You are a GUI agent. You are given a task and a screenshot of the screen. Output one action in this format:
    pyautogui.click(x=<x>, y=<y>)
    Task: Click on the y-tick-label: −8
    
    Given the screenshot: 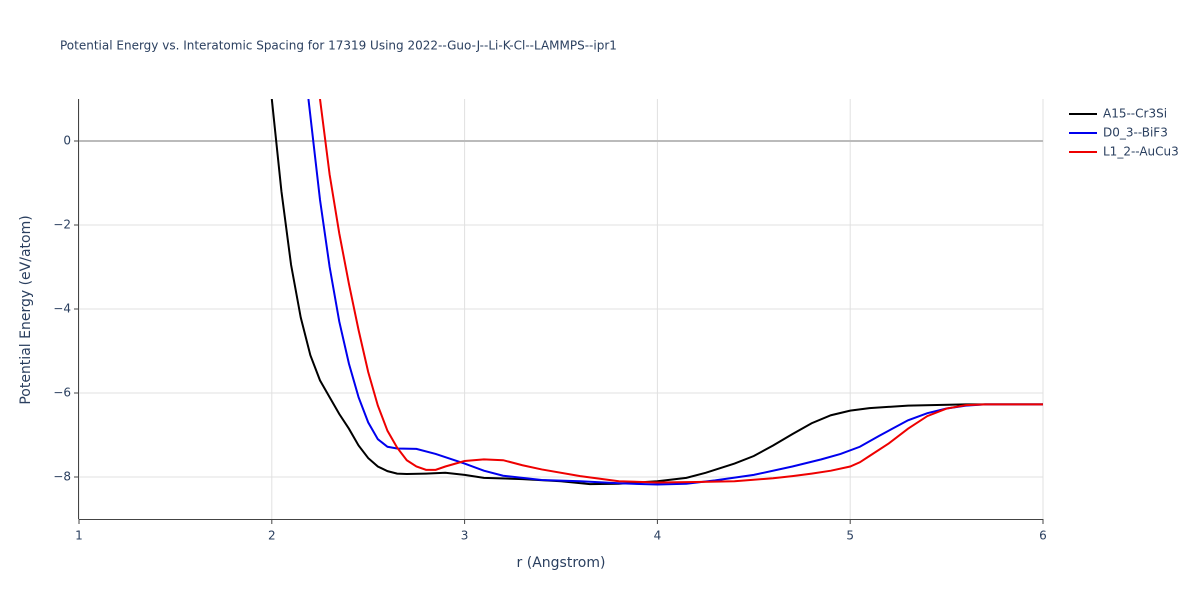 What is the action you would take?
    pyautogui.click(x=62, y=477)
    